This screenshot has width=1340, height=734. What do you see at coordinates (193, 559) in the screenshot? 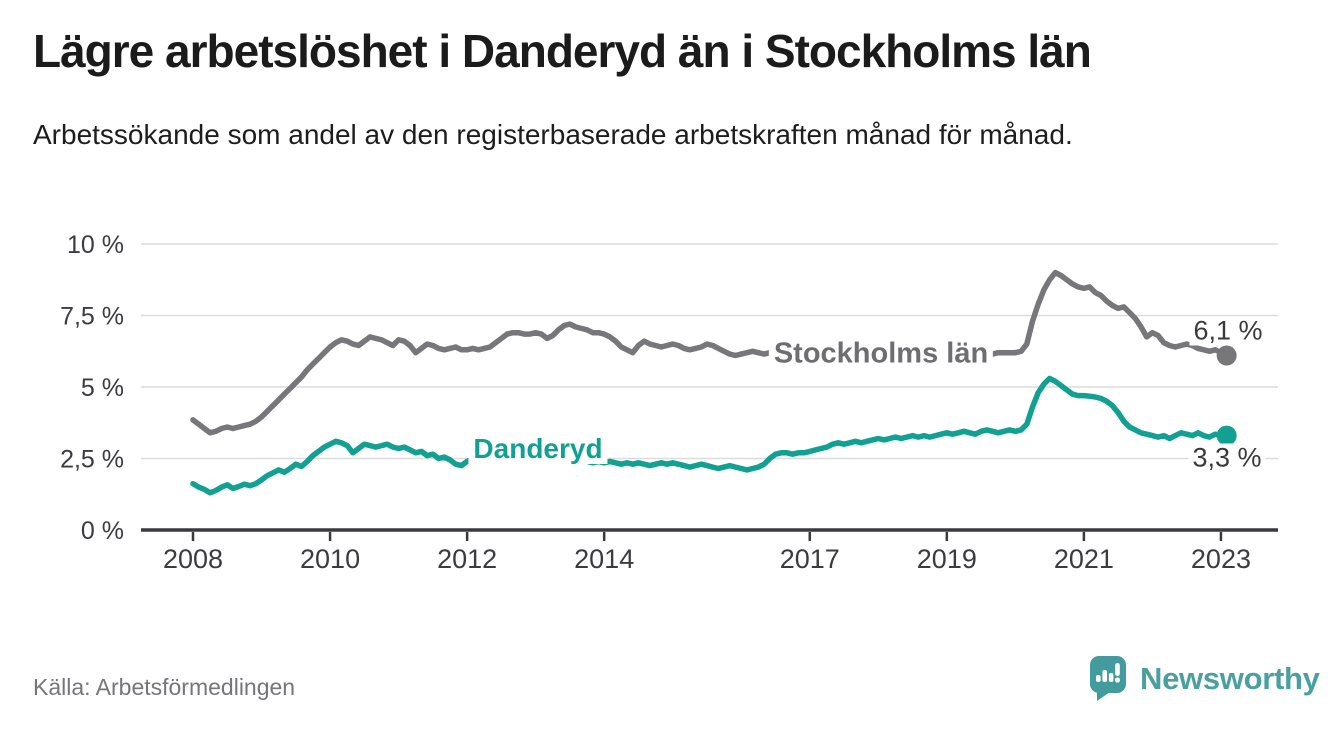
I see `svg-text: 2008` at bounding box center [193, 559].